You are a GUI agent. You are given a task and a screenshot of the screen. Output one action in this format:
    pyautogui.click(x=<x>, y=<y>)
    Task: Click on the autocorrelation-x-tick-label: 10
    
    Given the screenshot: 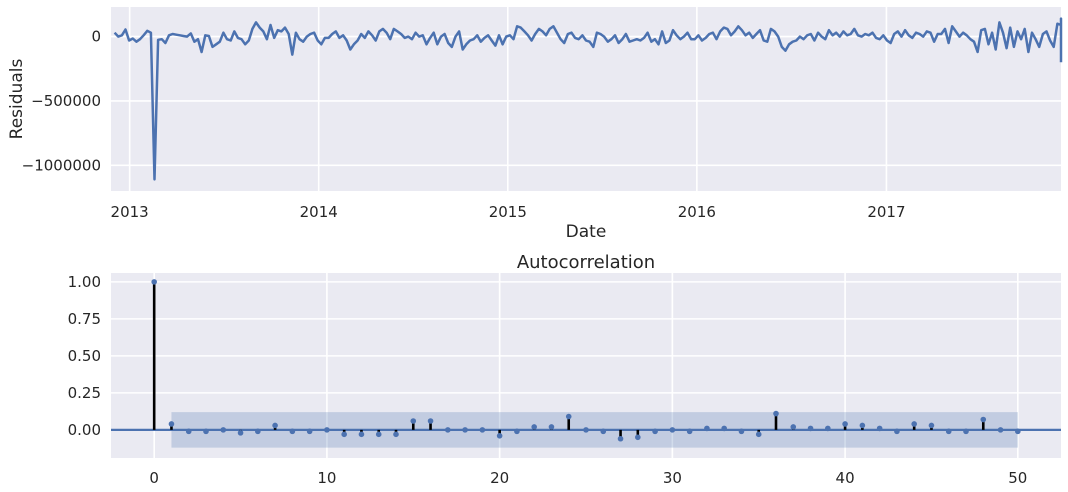 What is the action you would take?
    pyautogui.click(x=326, y=478)
    